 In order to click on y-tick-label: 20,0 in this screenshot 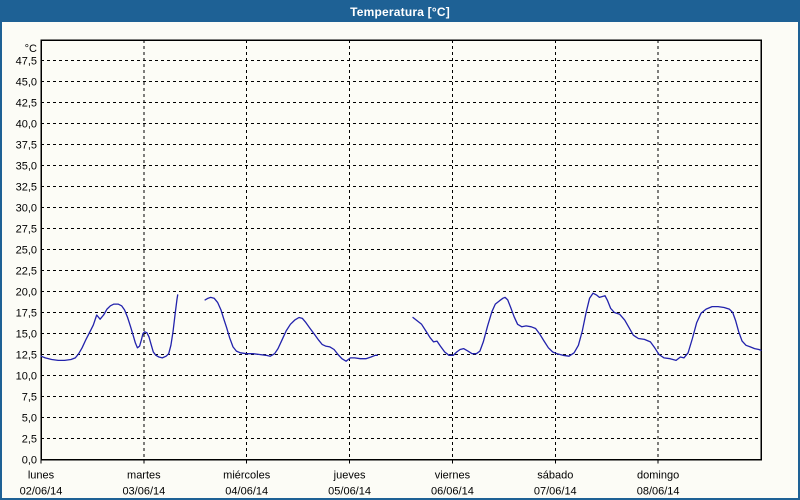, I will do `click(26, 293)`.